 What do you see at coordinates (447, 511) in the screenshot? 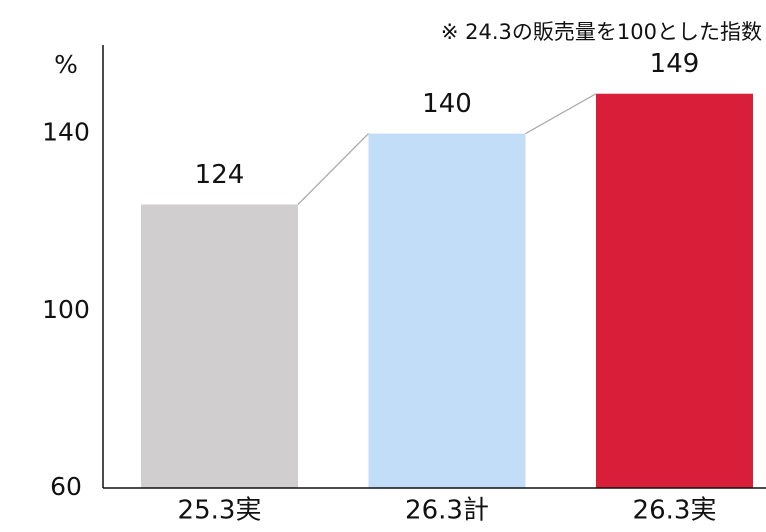
I see `x-tick-label: 26.3計` at bounding box center [447, 511].